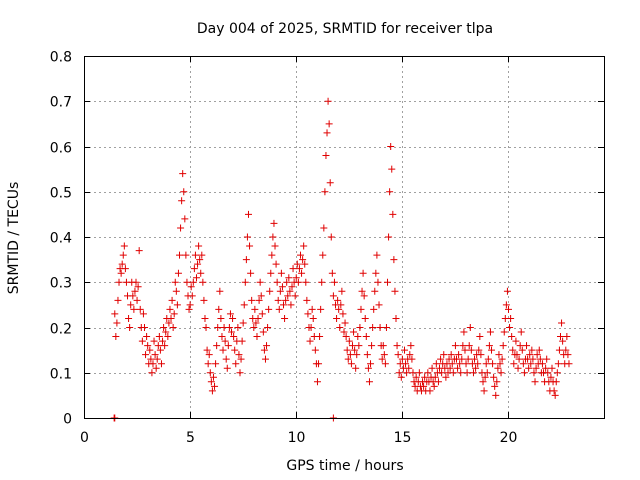 The width and height of the screenshot is (640, 480). I want to click on x-tick-label: 5, so click(190, 438).